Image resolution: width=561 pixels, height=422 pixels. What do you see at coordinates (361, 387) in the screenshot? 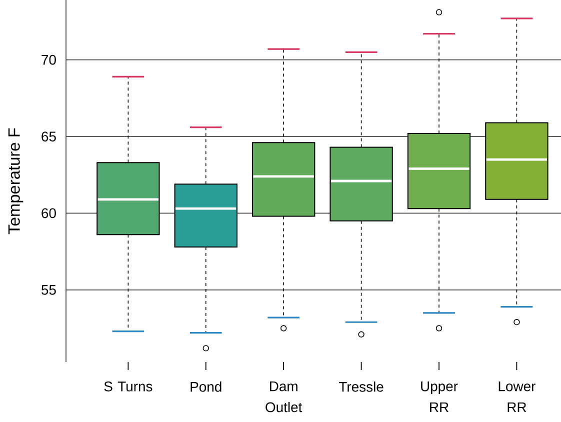
I see `x-tick-label: Tressle` at bounding box center [361, 387].